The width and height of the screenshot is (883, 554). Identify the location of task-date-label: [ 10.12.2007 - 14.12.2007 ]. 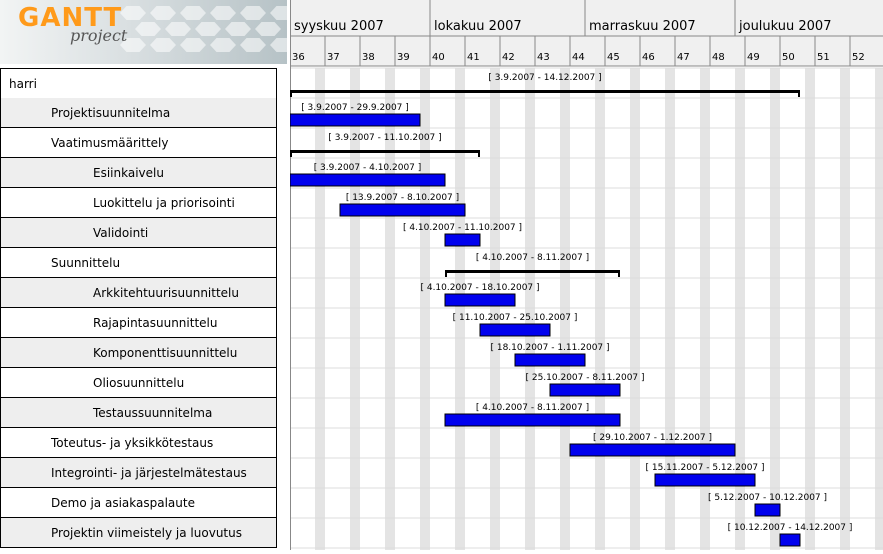
(790, 528).